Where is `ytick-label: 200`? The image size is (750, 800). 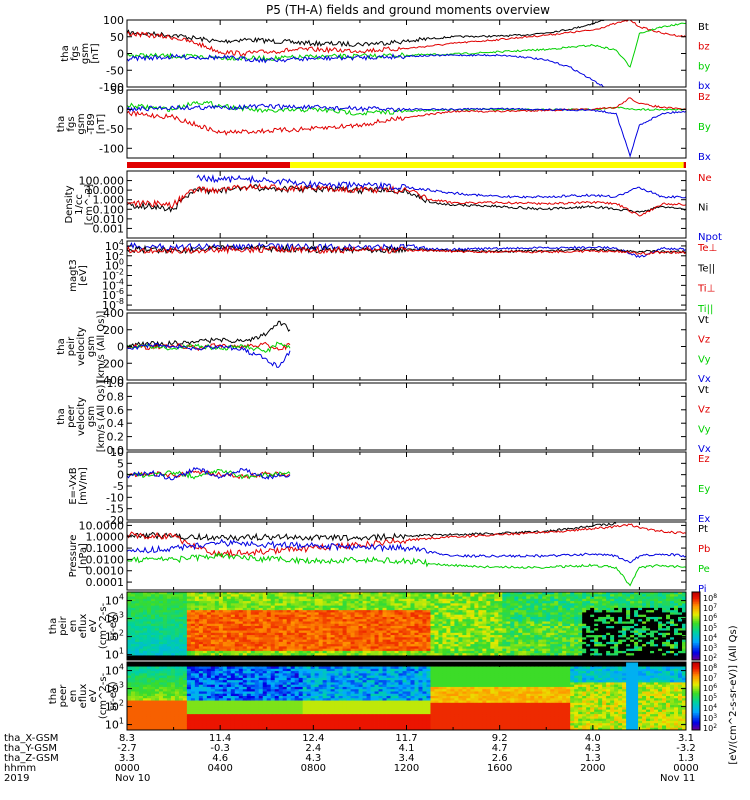
ytick-label: 200 is located at coordinates (113, 330).